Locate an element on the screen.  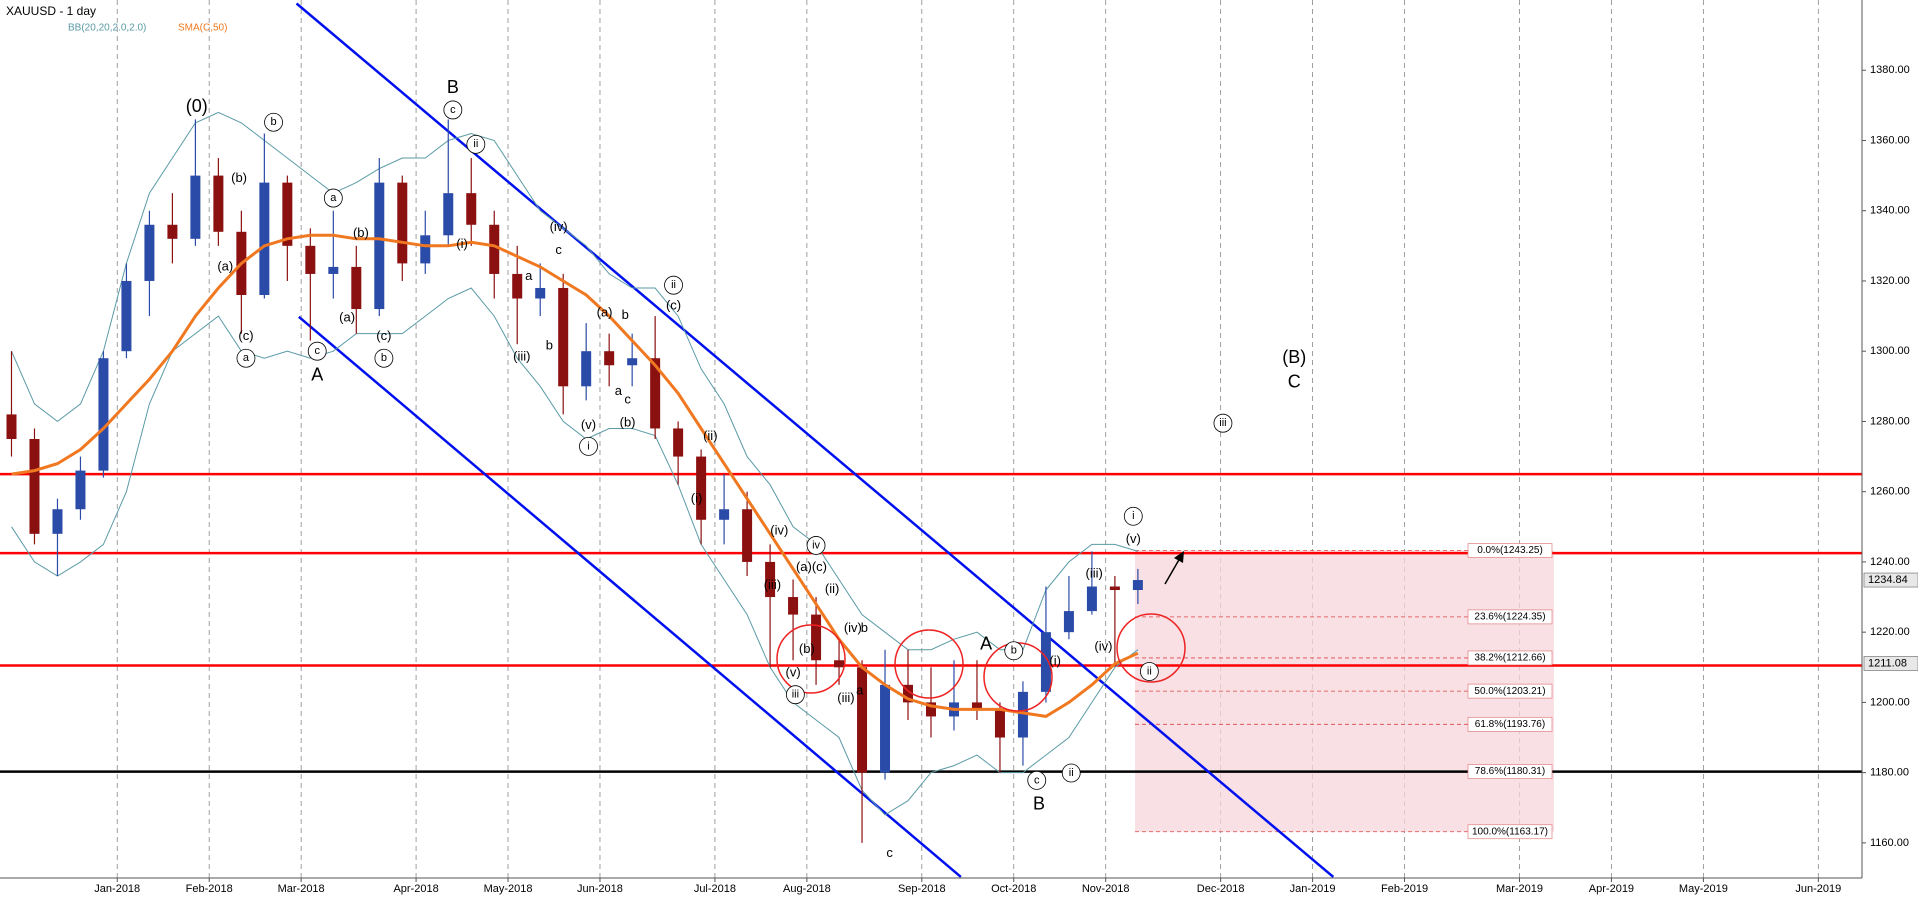
wave-label: (ii) is located at coordinates (832, 588).